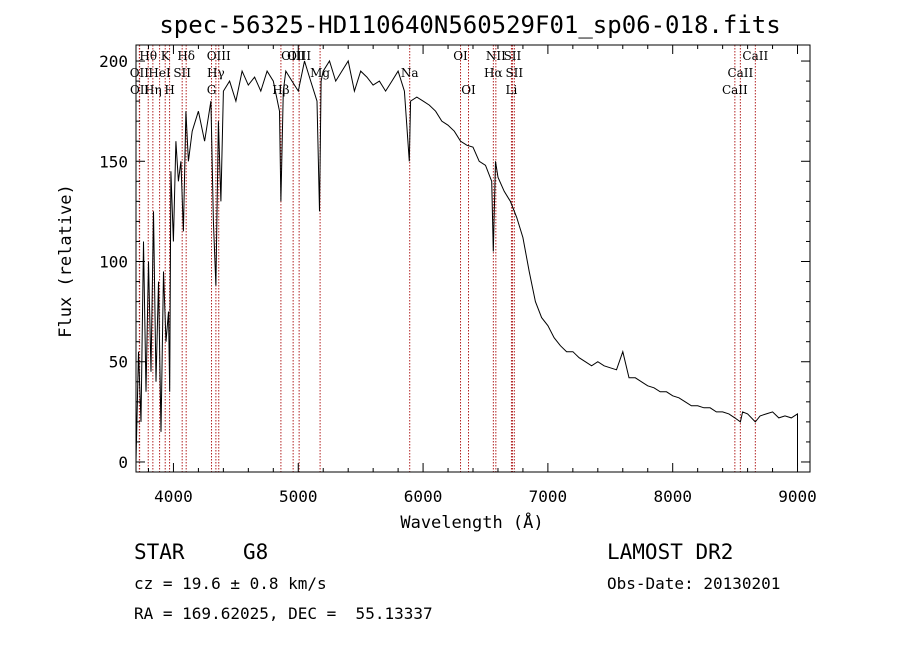 Image resolution: width=900 pixels, height=649 pixels. Describe the element at coordinates (159, 552) in the screenshot. I see `object-class: STAR` at that location.